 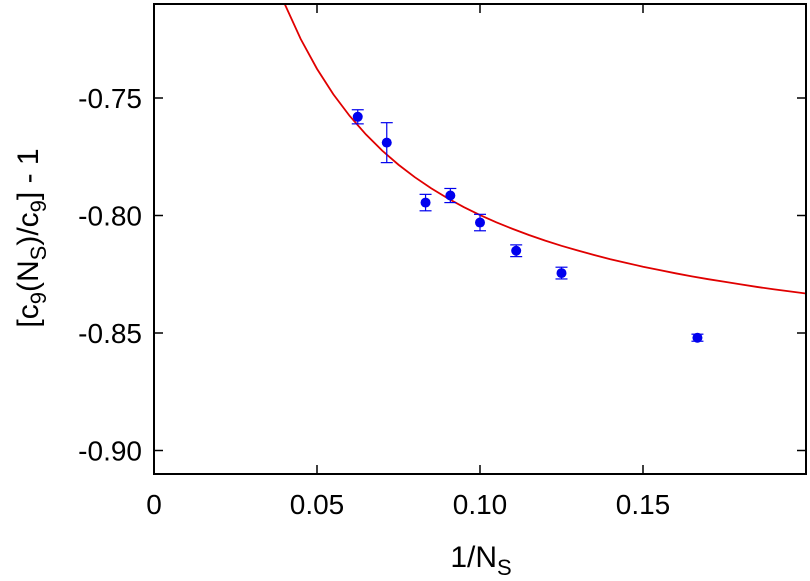 I want to click on y-tick-label: -0.85, so click(x=110, y=333).